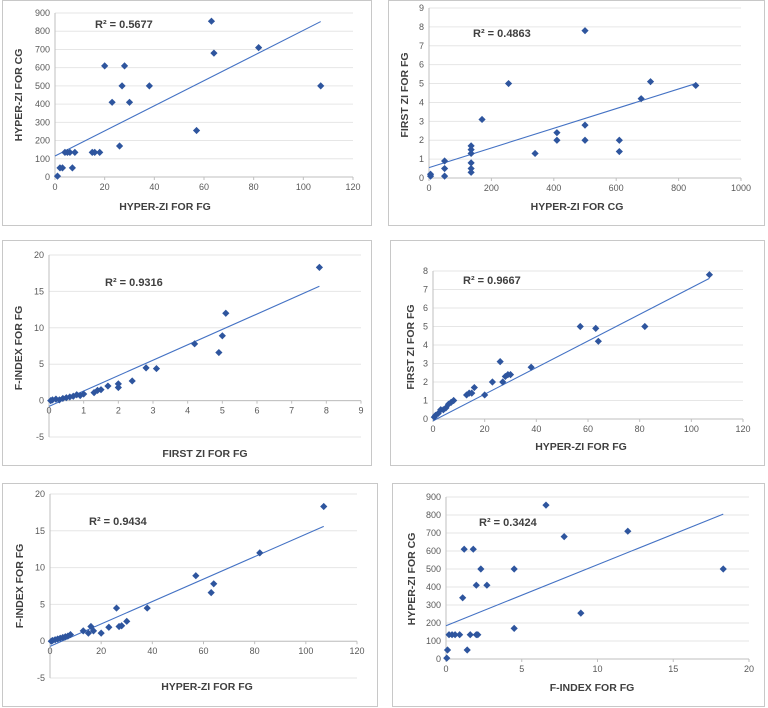  What do you see at coordinates (40, 437) in the screenshot?
I see `y-tick-label: -5` at bounding box center [40, 437].